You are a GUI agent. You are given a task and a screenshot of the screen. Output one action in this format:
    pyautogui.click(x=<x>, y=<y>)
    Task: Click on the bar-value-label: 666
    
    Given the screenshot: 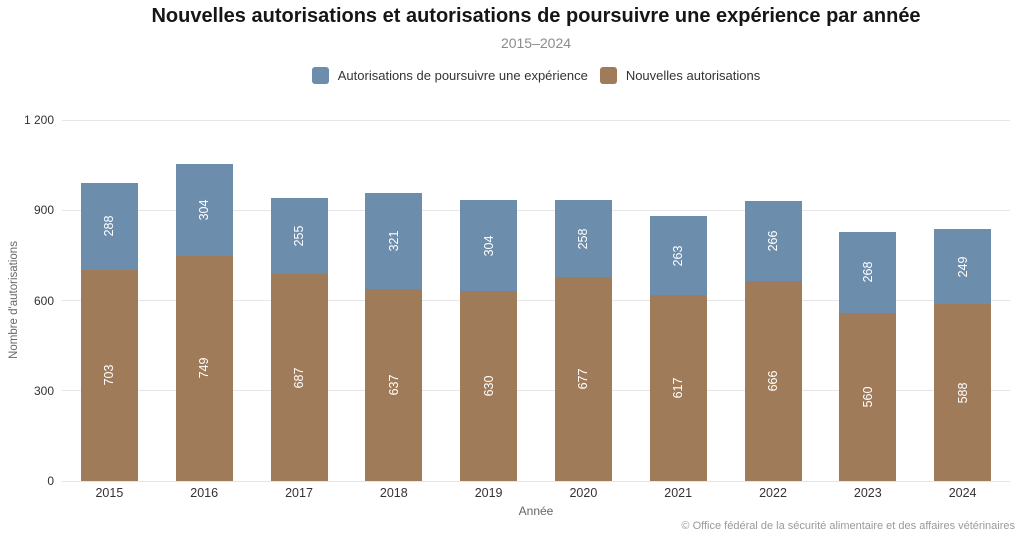 What is the action you would take?
    pyautogui.click(x=773, y=381)
    